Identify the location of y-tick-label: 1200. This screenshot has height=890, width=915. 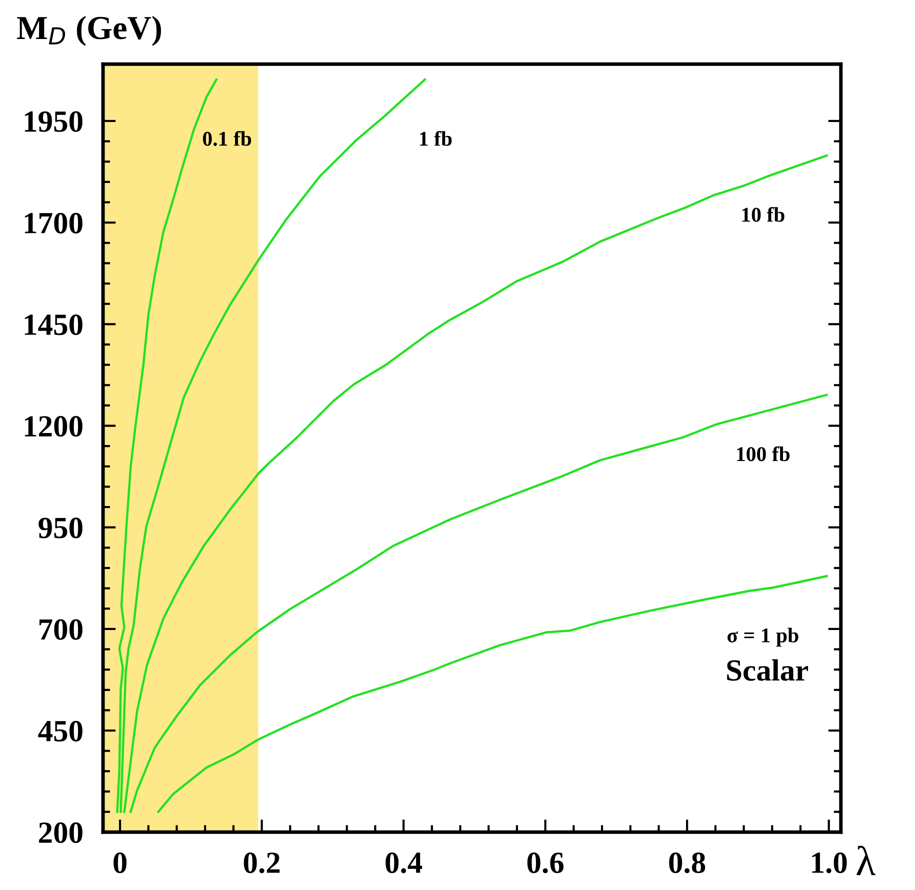
(53, 426).